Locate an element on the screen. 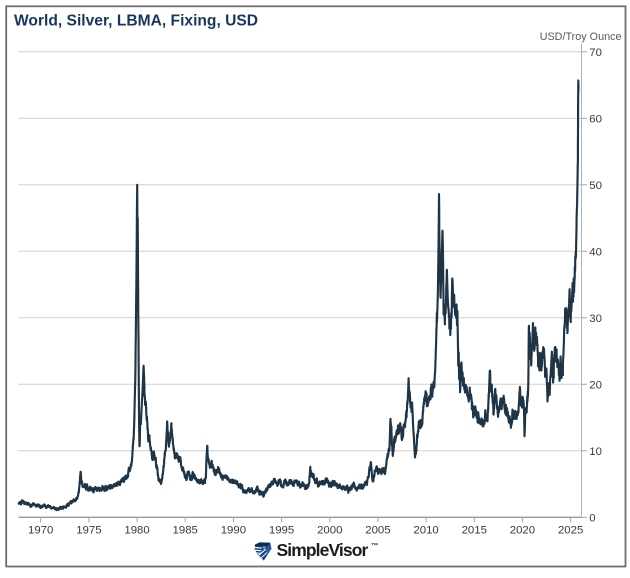  svg-text:World, Silver, LBMA, Fixing, U: World, Silver, LBMA, Fixing, USD is located at coordinates (136, 21).